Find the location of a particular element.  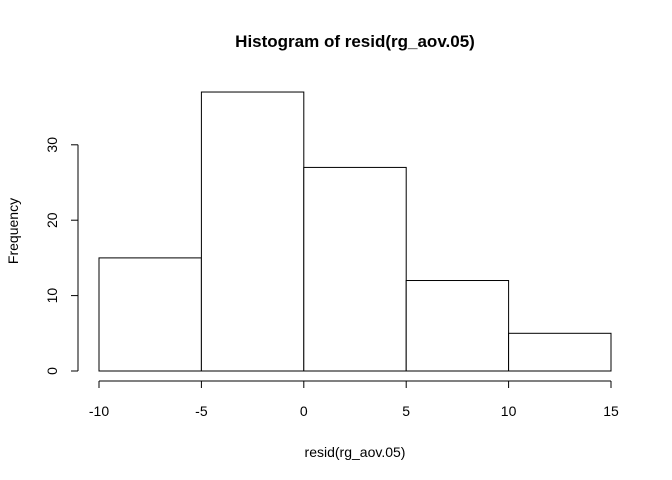

x-tick-label: 5 is located at coordinates (406, 411).